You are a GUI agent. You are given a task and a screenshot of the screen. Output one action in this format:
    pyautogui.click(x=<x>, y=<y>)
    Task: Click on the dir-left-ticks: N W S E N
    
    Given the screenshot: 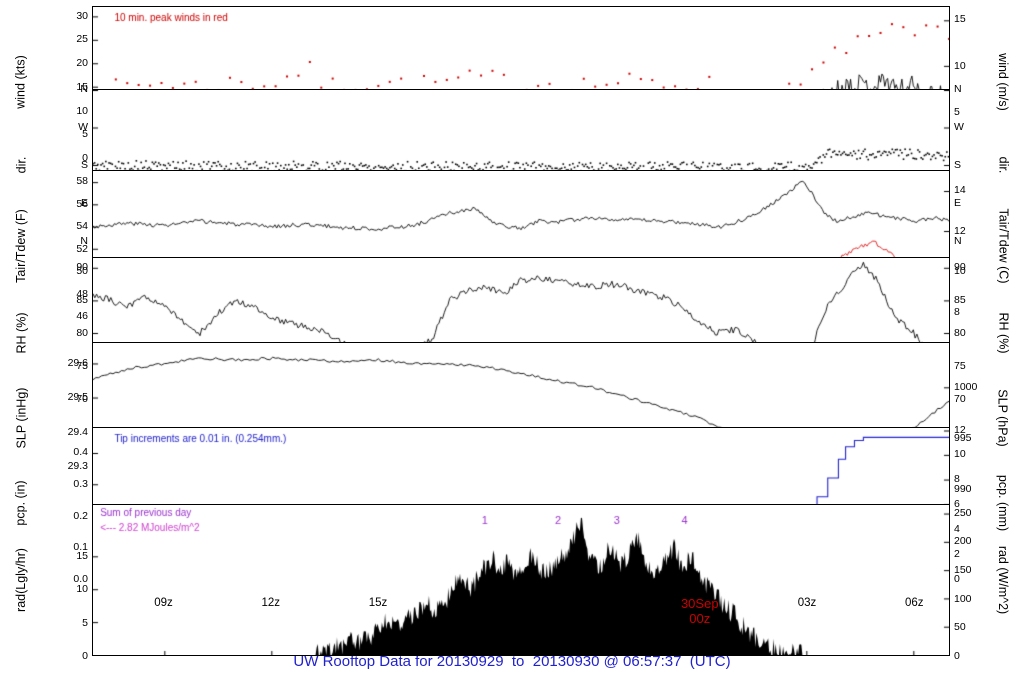 What is the action you would take?
    pyautogui.click(x=63, y=165)
    